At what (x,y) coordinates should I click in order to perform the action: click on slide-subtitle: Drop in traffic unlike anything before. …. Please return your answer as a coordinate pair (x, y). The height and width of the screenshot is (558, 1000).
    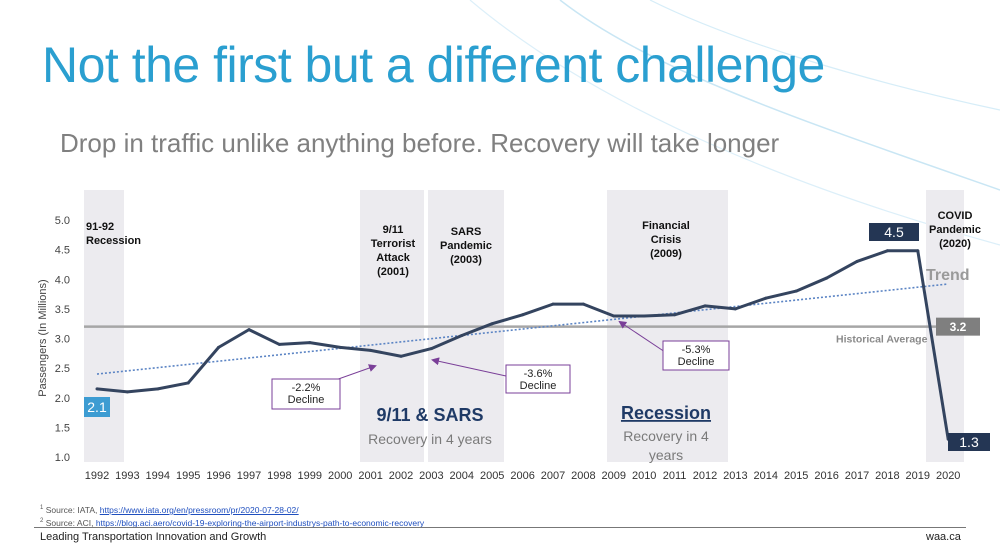
    Looking at the image, I should click on (420, 143).